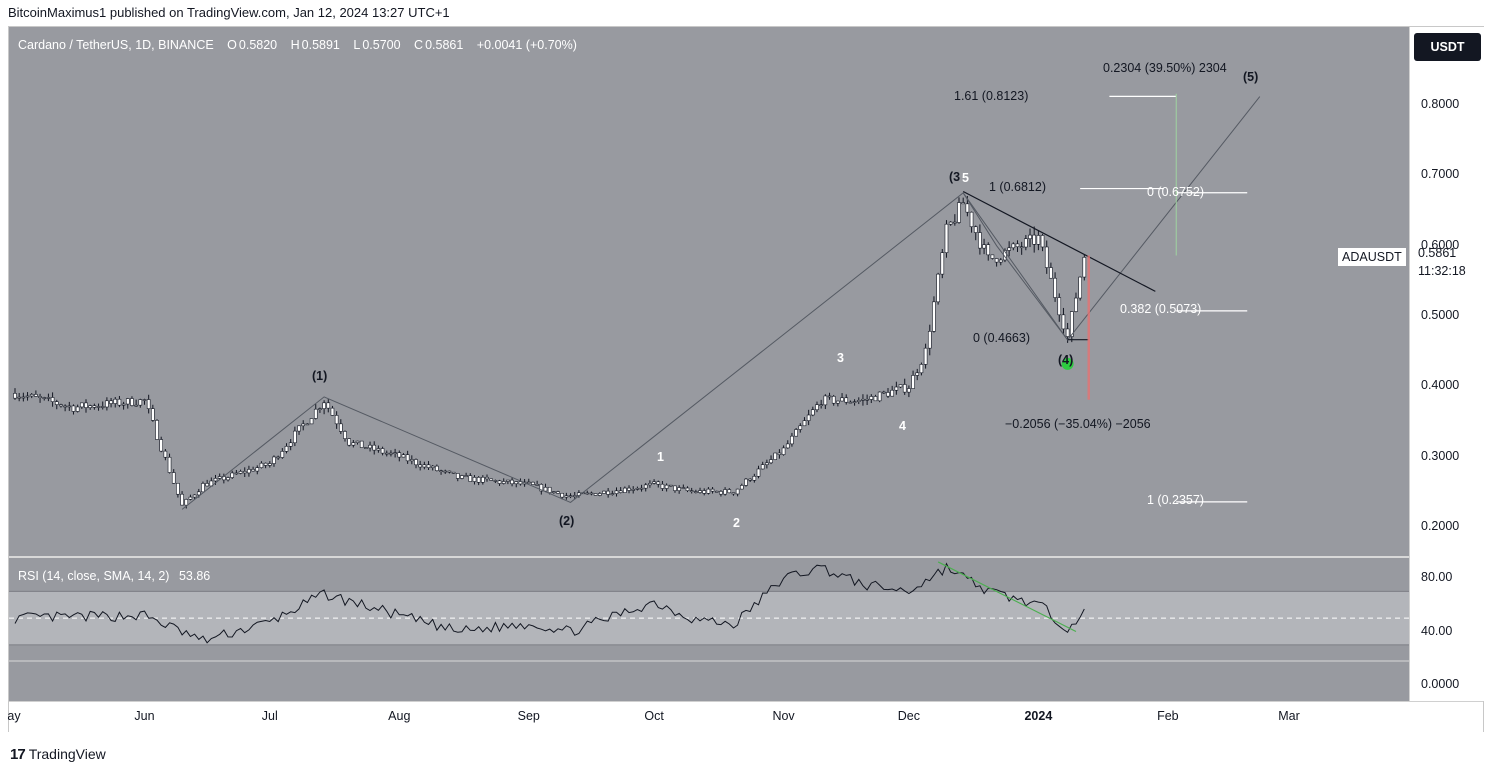 This screenshot has height=772, width=1493. Describe the element at coordinates (549, 603) in the screenshot. I see `rsi-line` at that location.